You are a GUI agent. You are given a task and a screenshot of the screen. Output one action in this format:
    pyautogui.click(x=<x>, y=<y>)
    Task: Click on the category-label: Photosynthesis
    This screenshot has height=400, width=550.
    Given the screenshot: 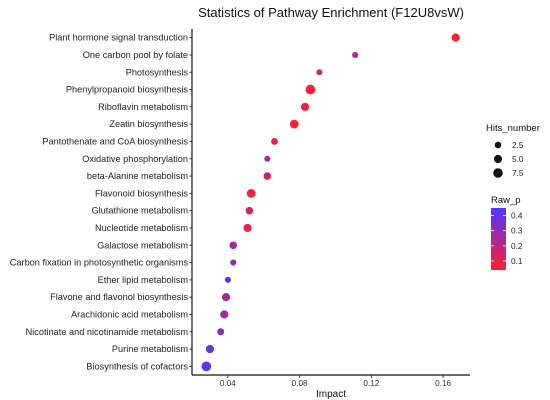 What is the action you would take?
    pyautogui.click(x=157, y=72)
    